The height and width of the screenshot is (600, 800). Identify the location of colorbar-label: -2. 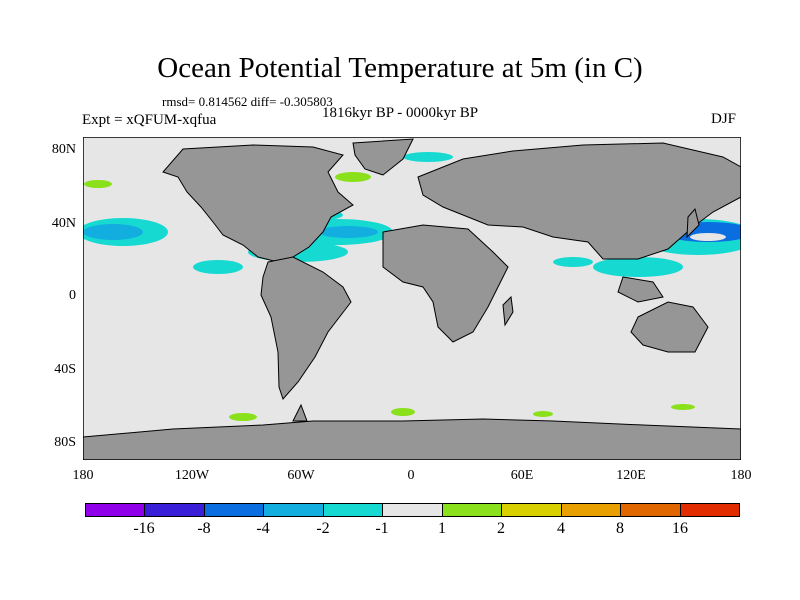
(323, 528).